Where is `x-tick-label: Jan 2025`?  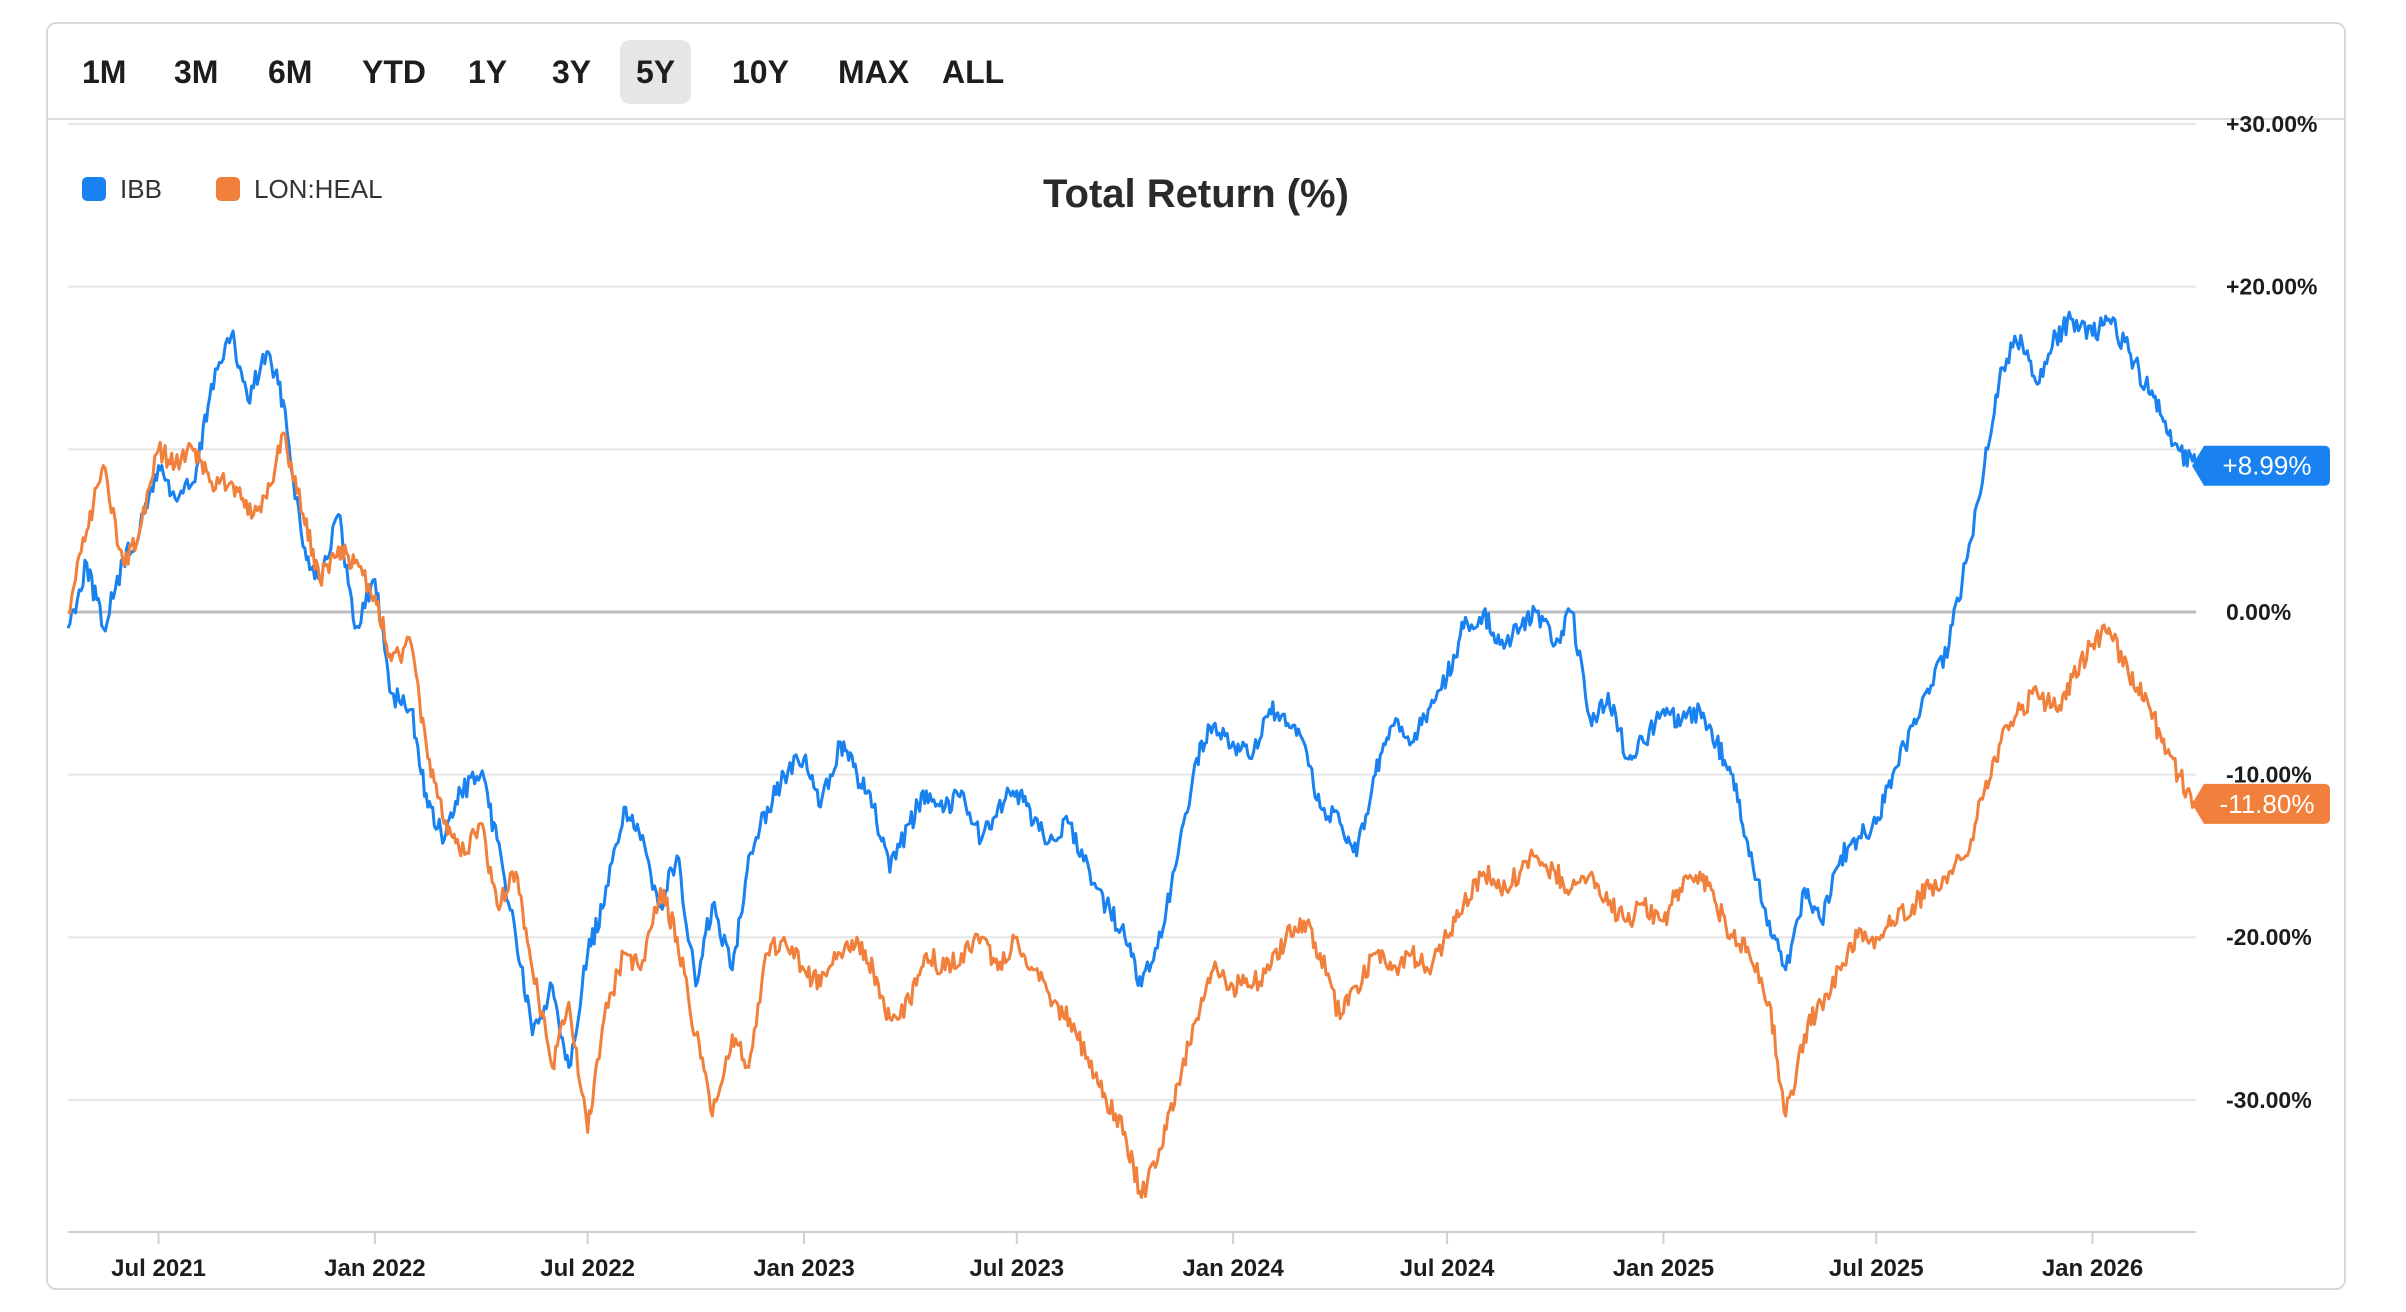
x-tick-label: Jan 2025 is located at coordinates (1663, 1268).